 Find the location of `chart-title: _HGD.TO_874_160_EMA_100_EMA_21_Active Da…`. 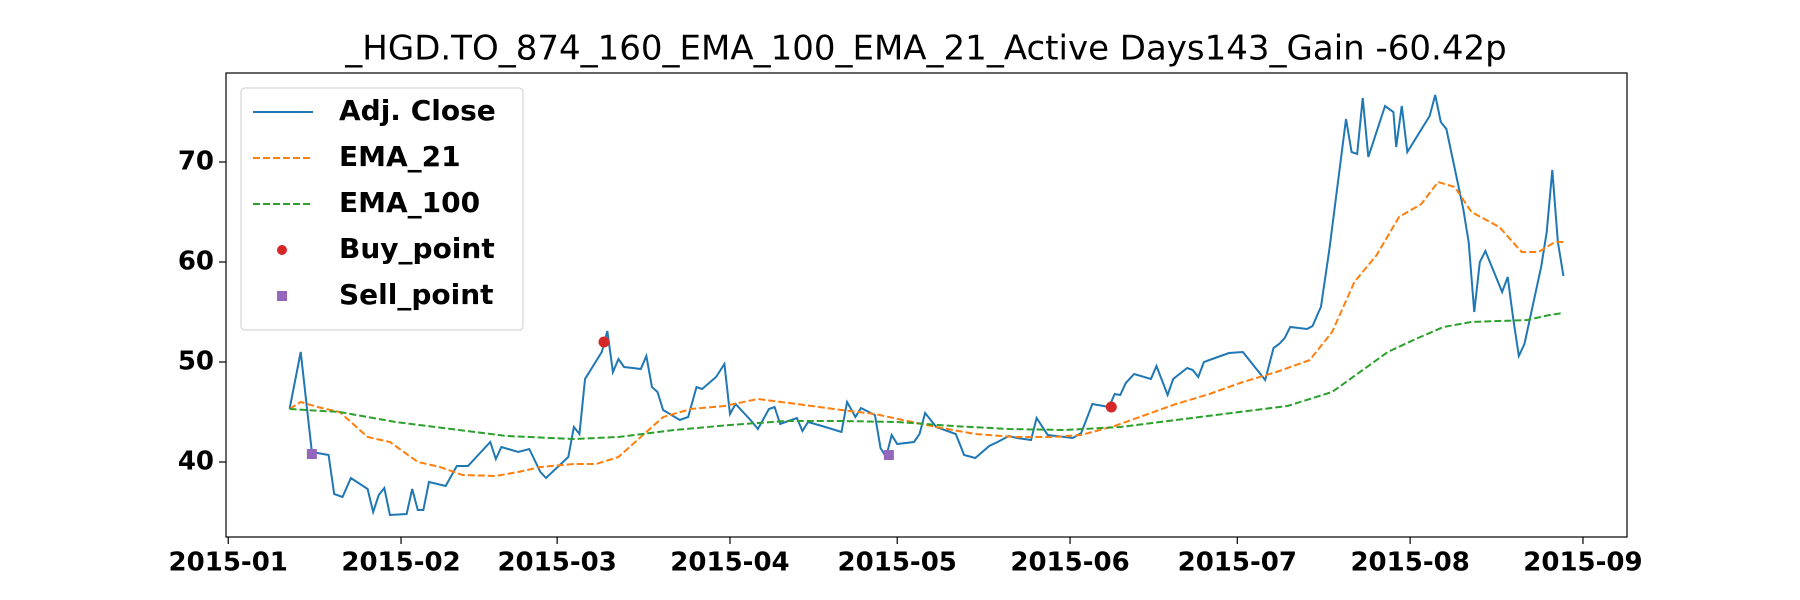

chart-title: _HGD.TO_874_160_EMA_100_EMA_21_Active Da… is located at coordinates (925, 49).